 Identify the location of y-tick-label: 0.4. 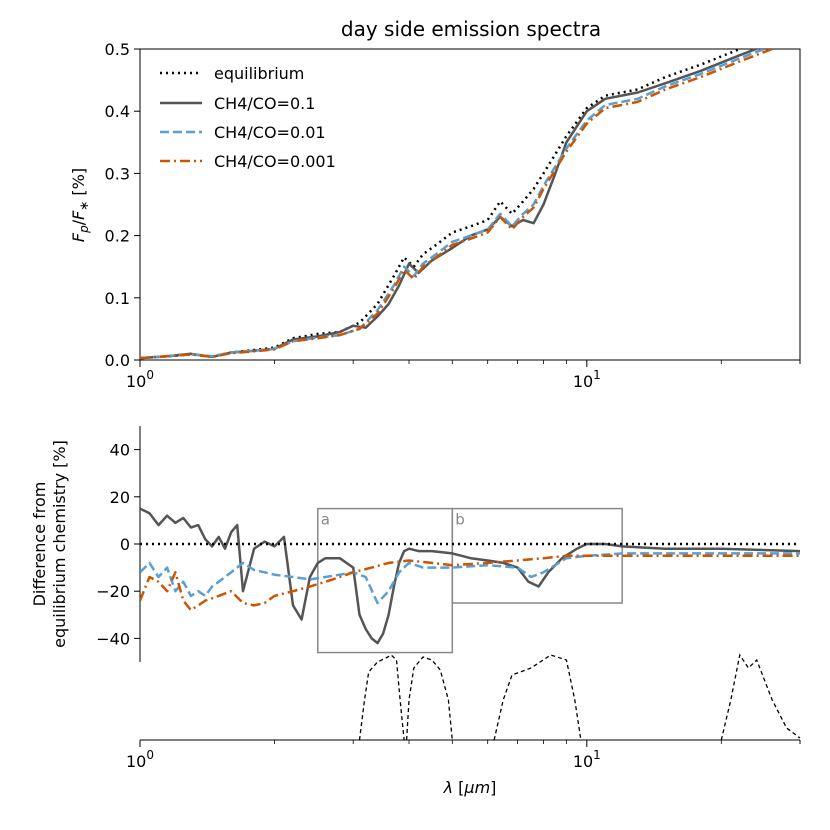
(117, 111).